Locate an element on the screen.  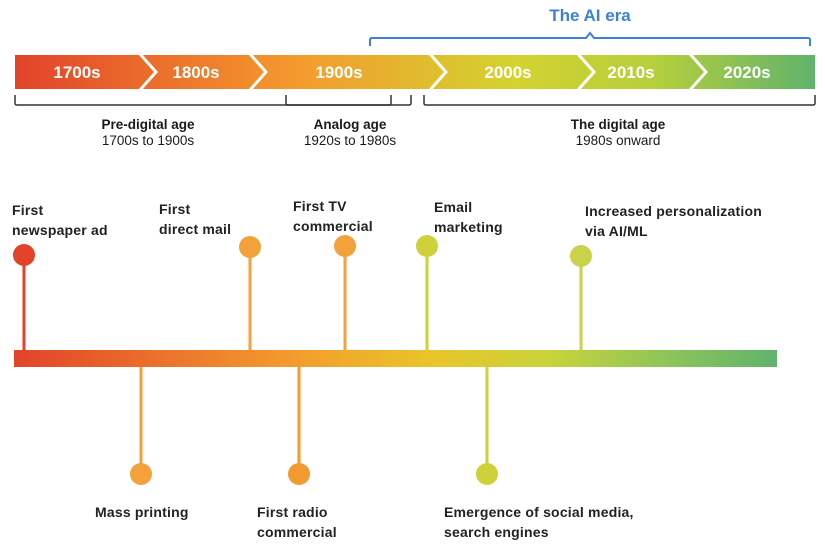
event-first-direct-mail: First direct mail is located at coordinates (195, 219).